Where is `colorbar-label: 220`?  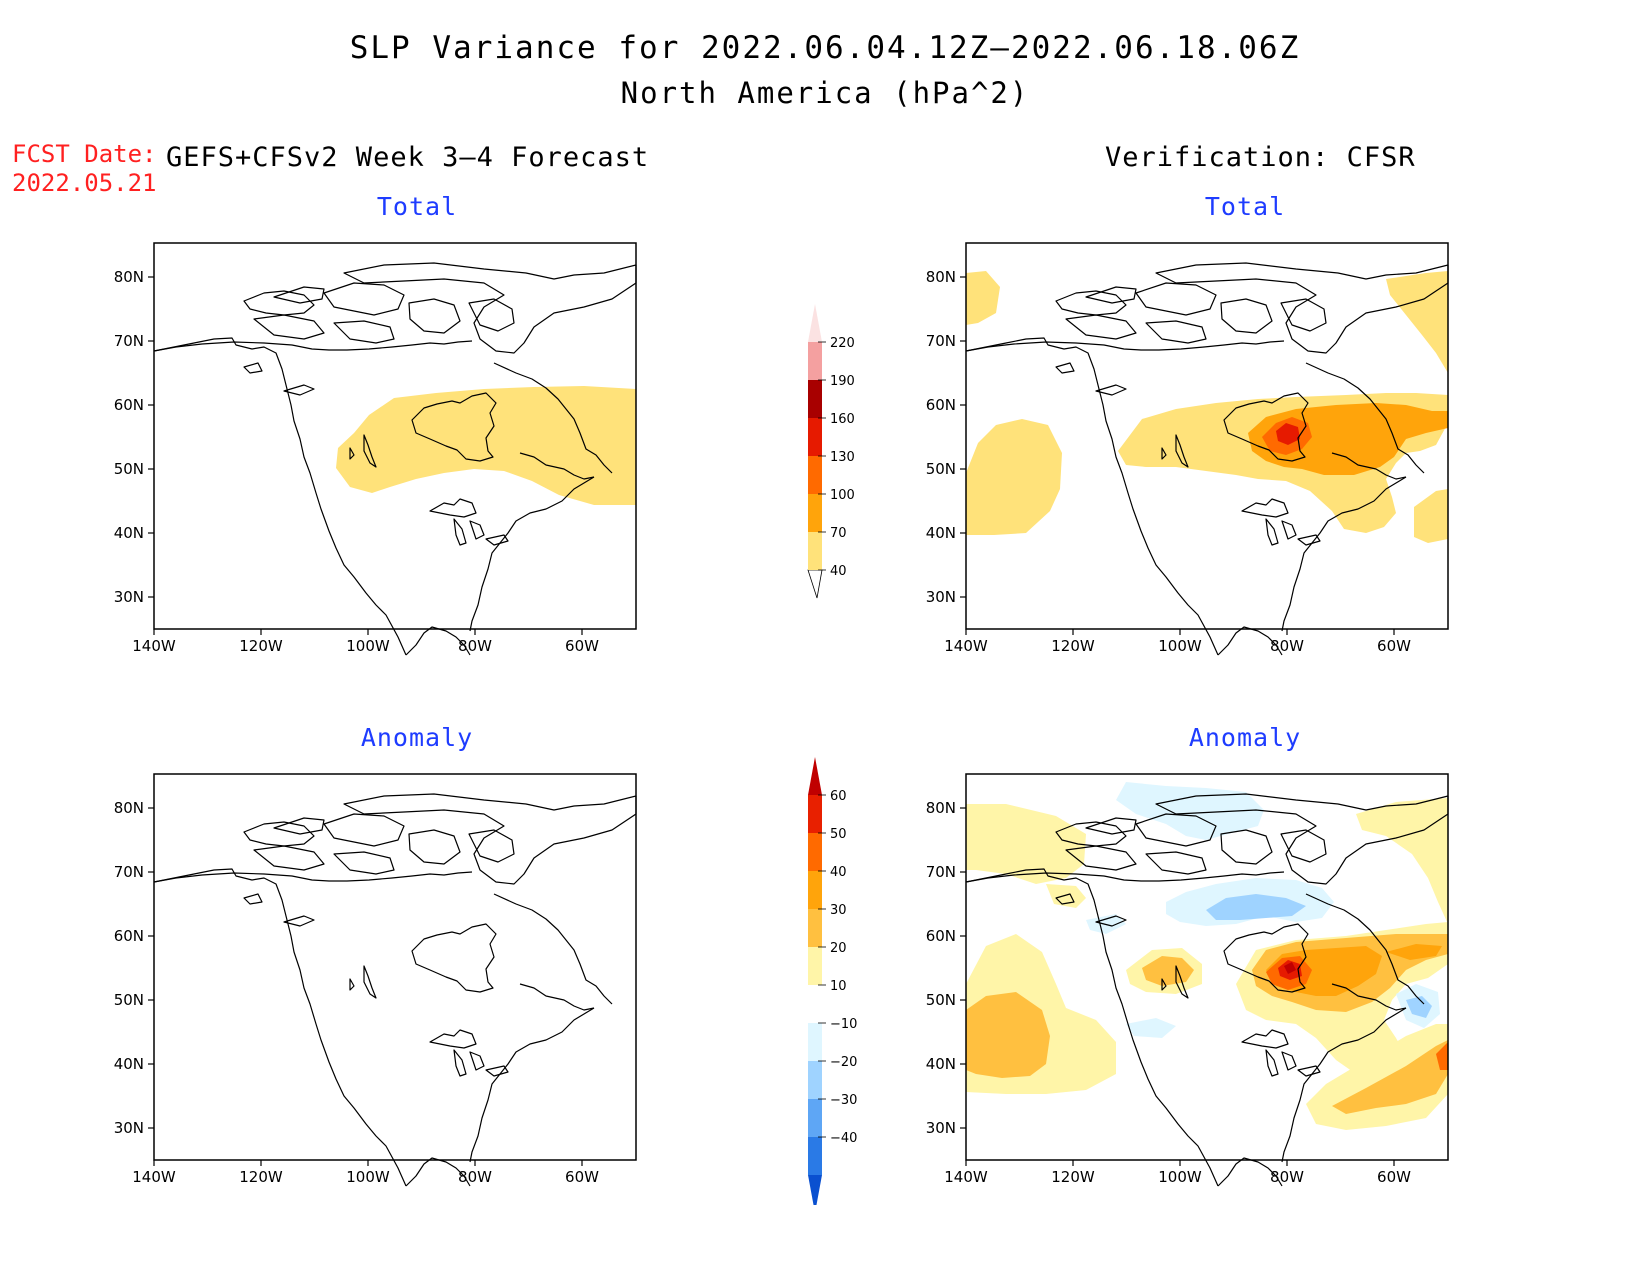 colorbar-label: 220 is located at coordinates (842, 343).